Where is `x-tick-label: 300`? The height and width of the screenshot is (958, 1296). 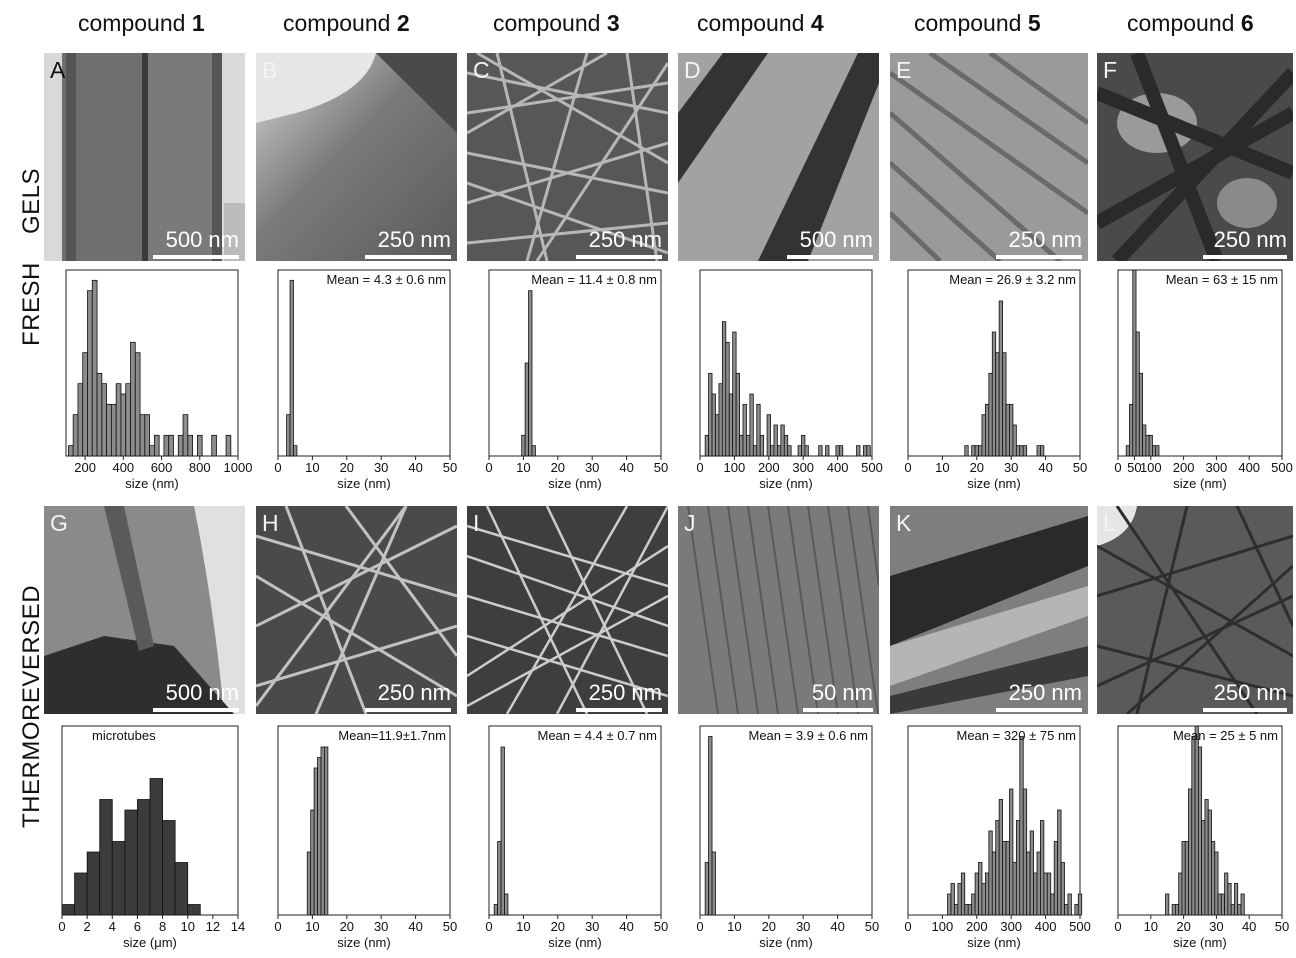 x-tick-label: 300 is located at coordinates (803, 467).